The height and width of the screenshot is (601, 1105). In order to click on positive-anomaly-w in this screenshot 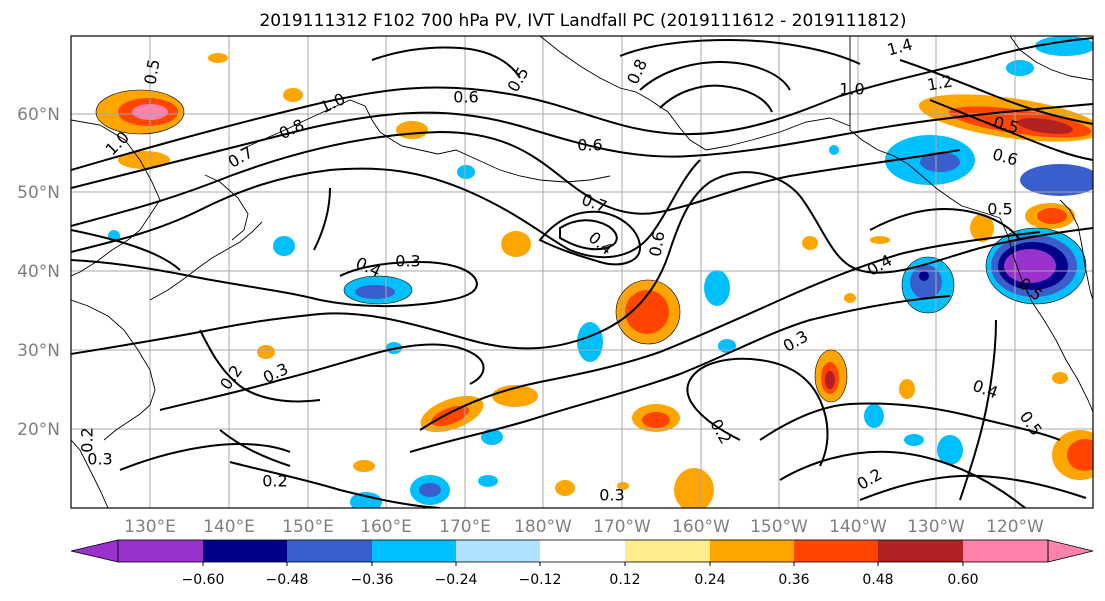, I will do `click(144, 160)`.